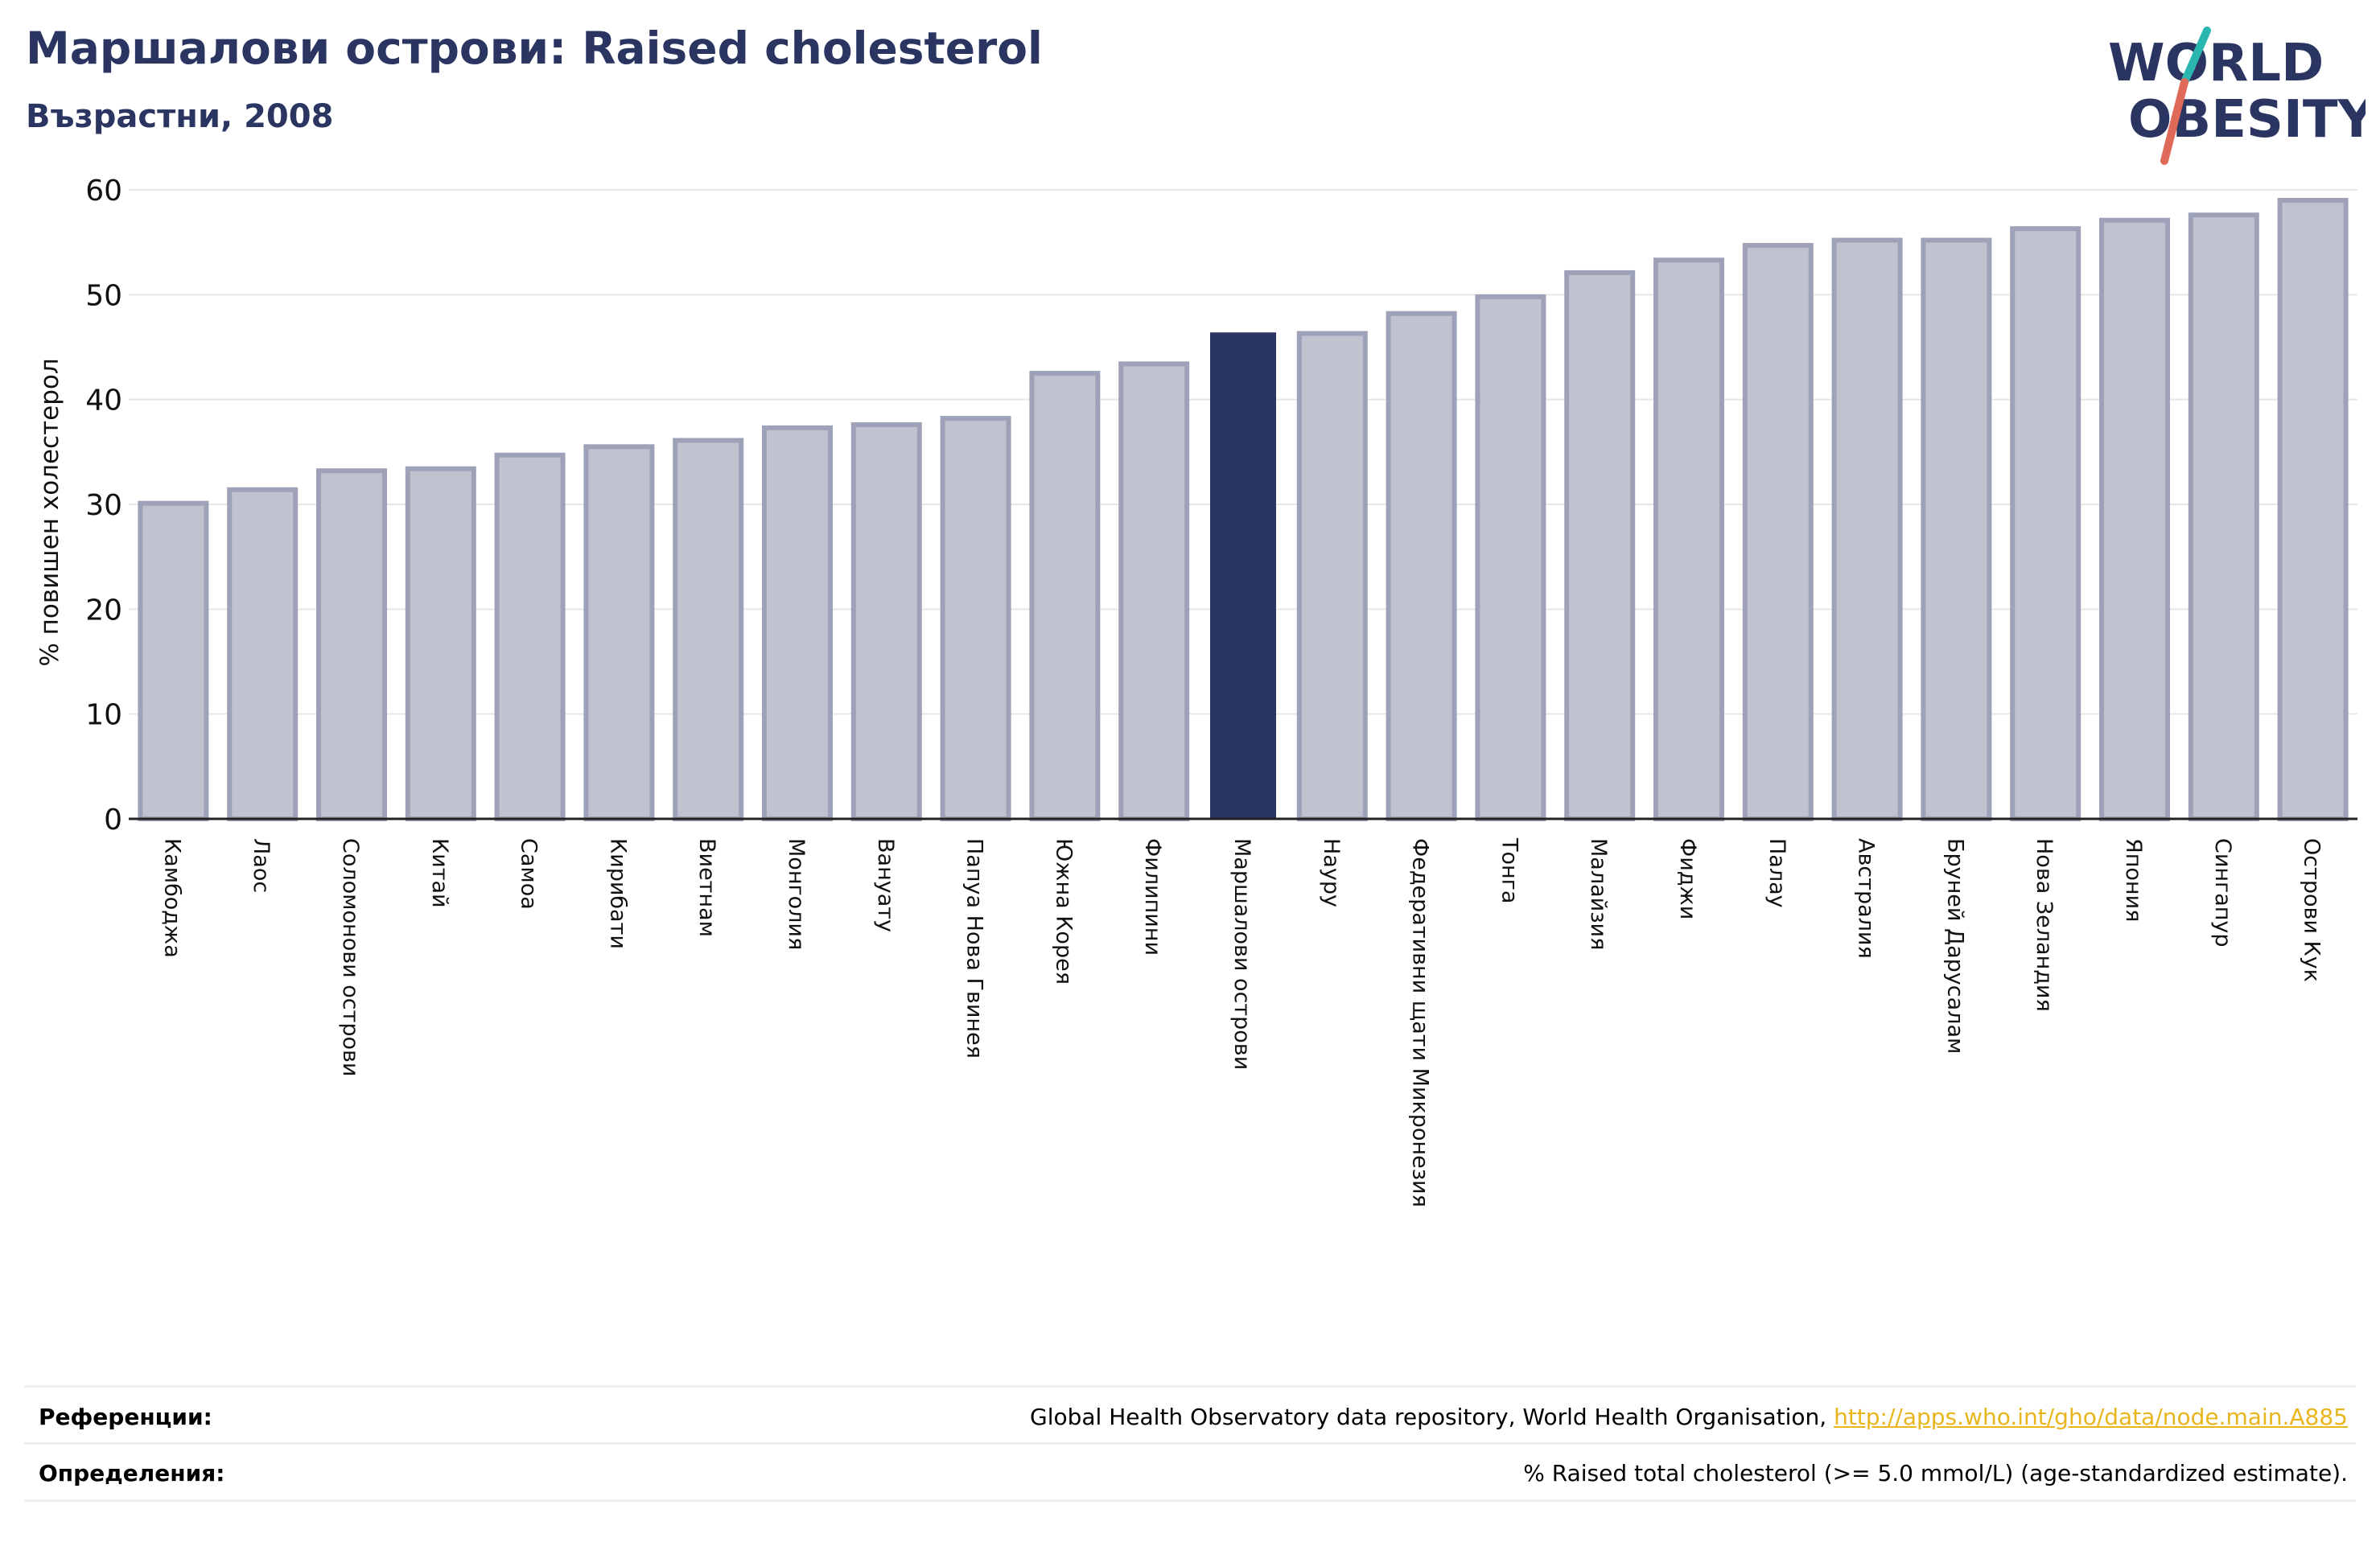  I want to click on x-tick-label: Лаос, so click(261, 865).